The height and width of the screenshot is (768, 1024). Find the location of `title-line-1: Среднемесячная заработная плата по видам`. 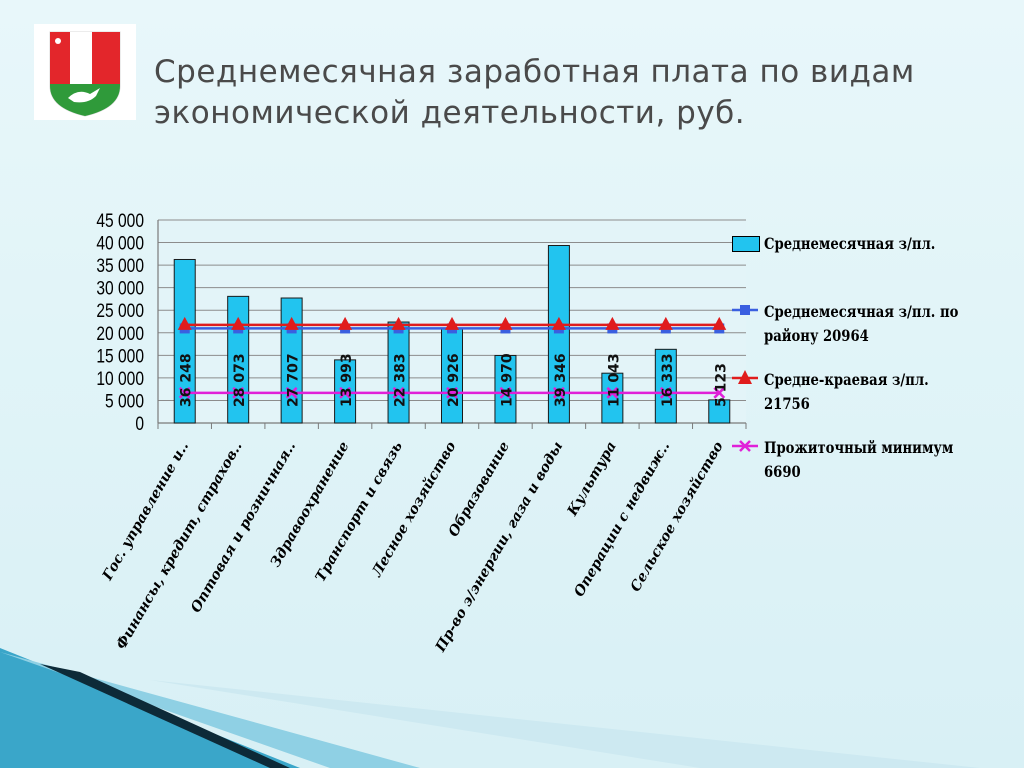

title-line-1: Среднемесячная заработная плата по видам is located at coordinates (534, 72).